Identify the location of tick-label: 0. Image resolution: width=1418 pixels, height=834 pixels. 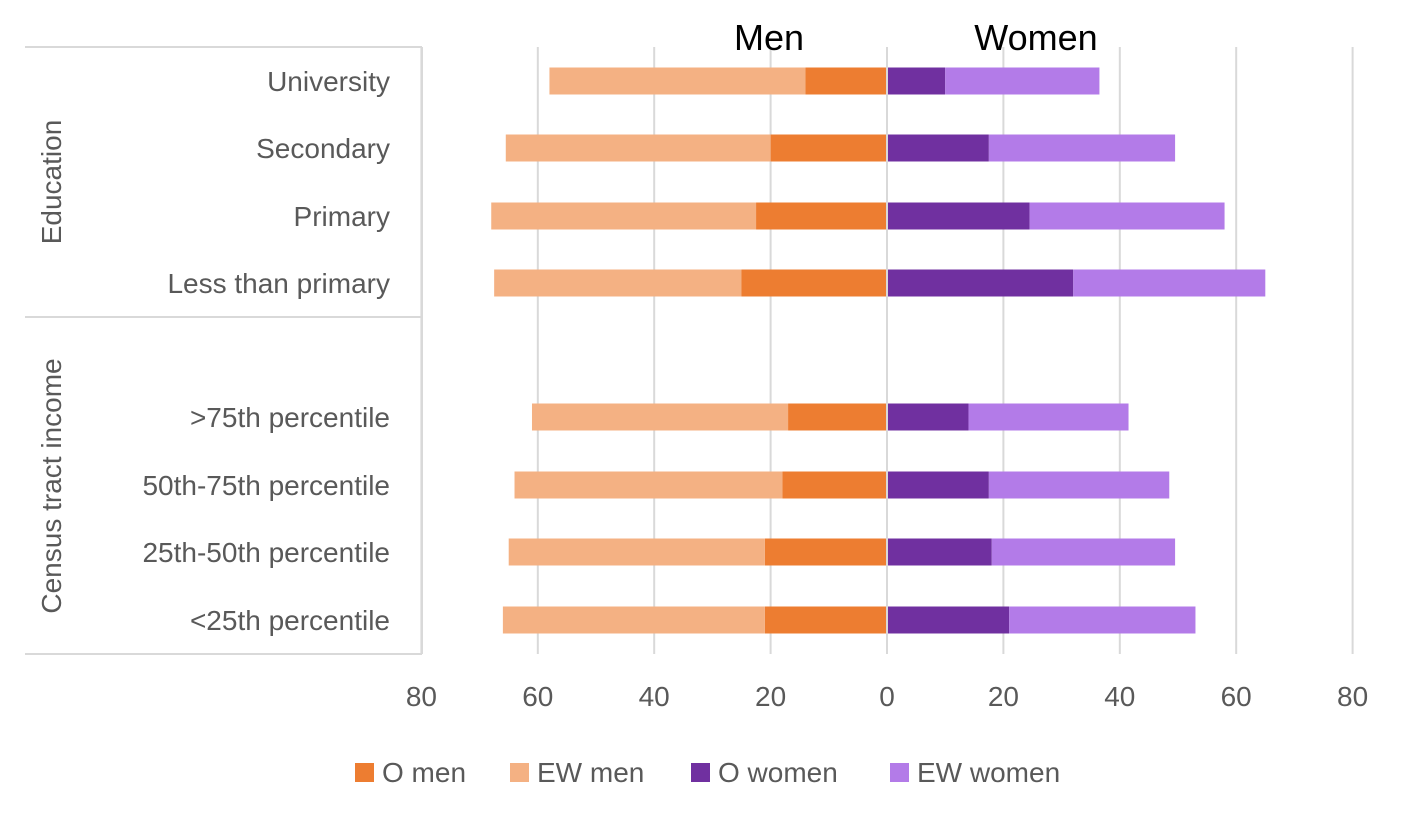
(887, 696).